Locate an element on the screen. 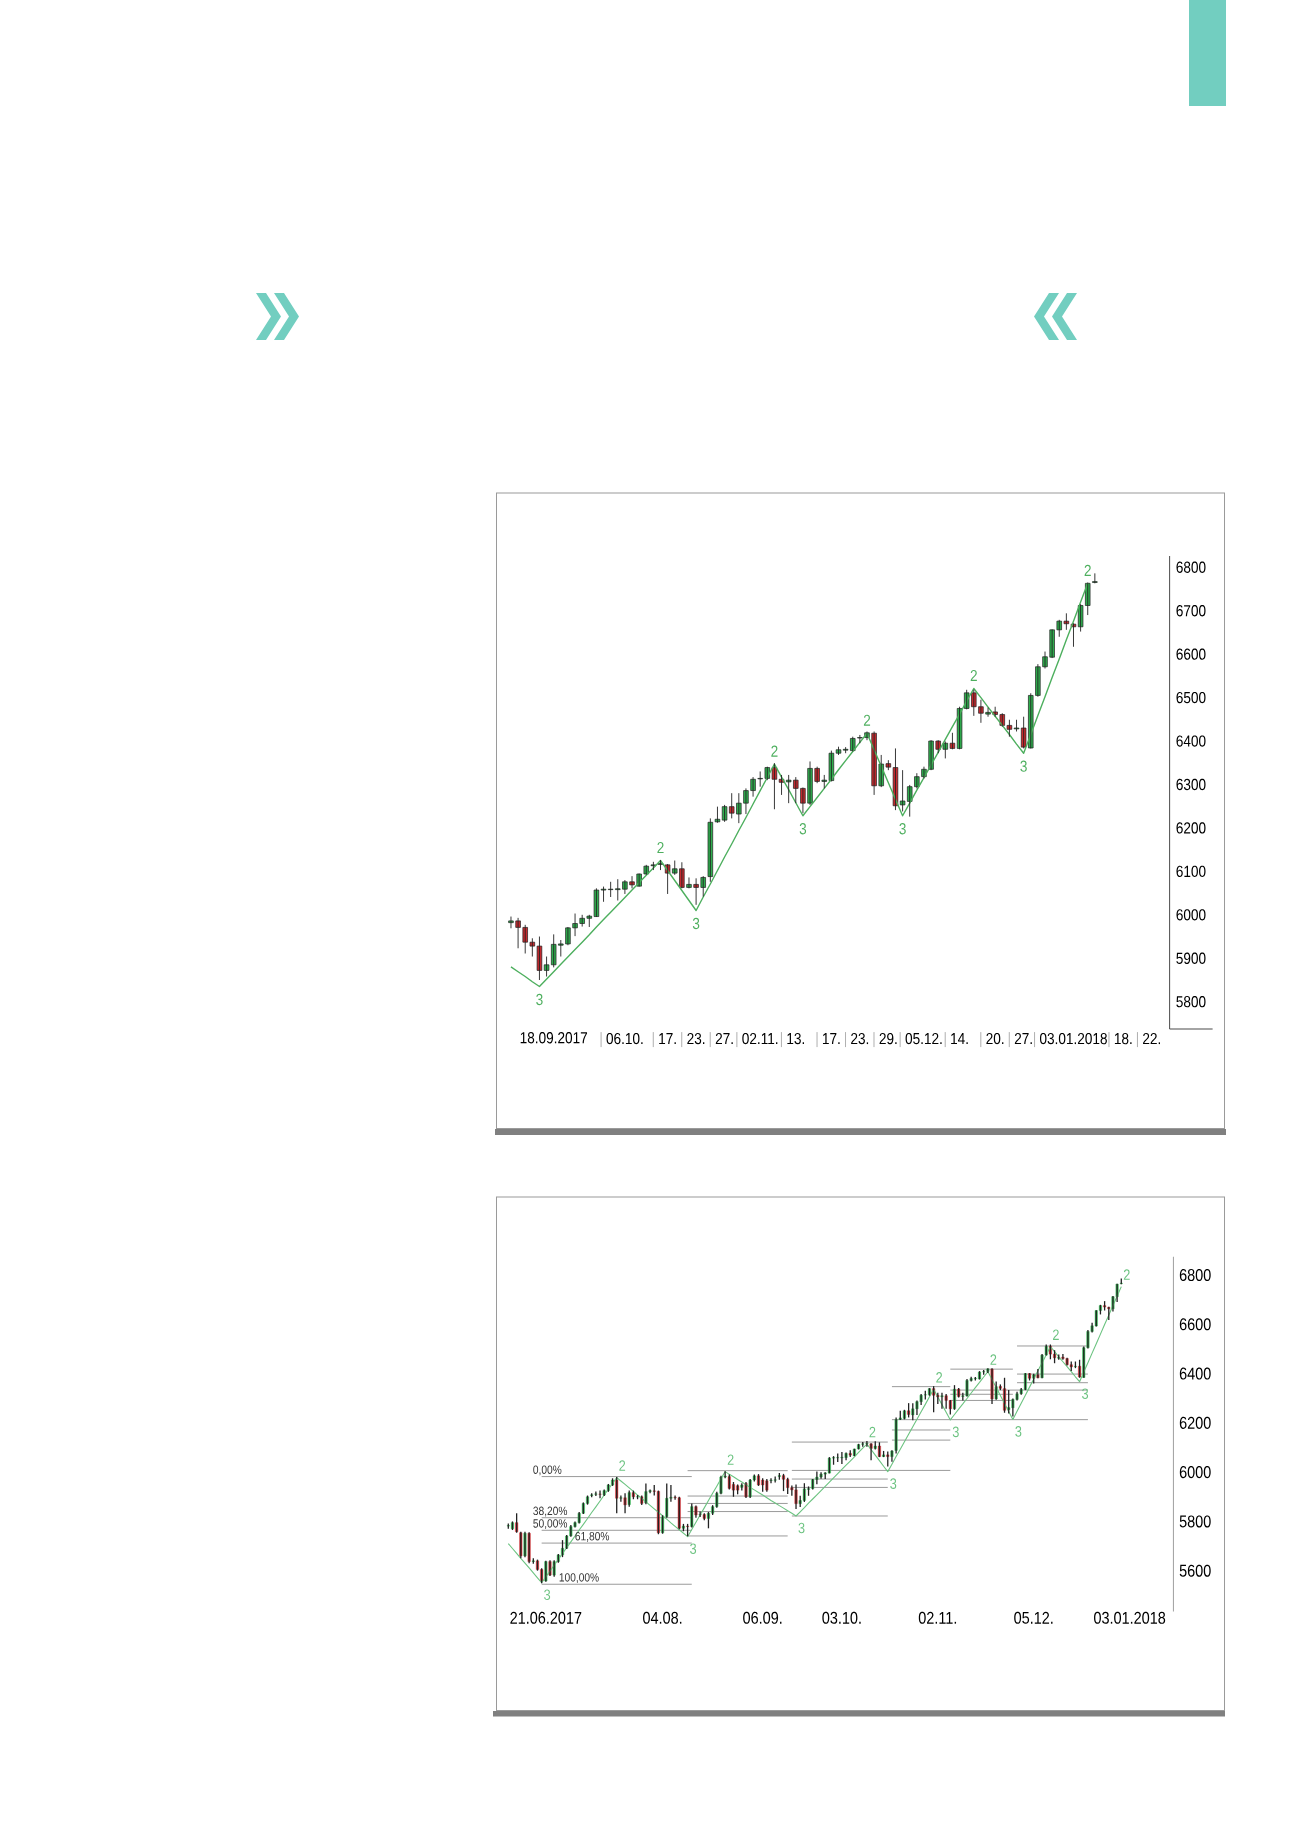 The height and width of the screenshot is (1839, 1300). x-tick-label: 14. is located at coordinates (959, 1039).